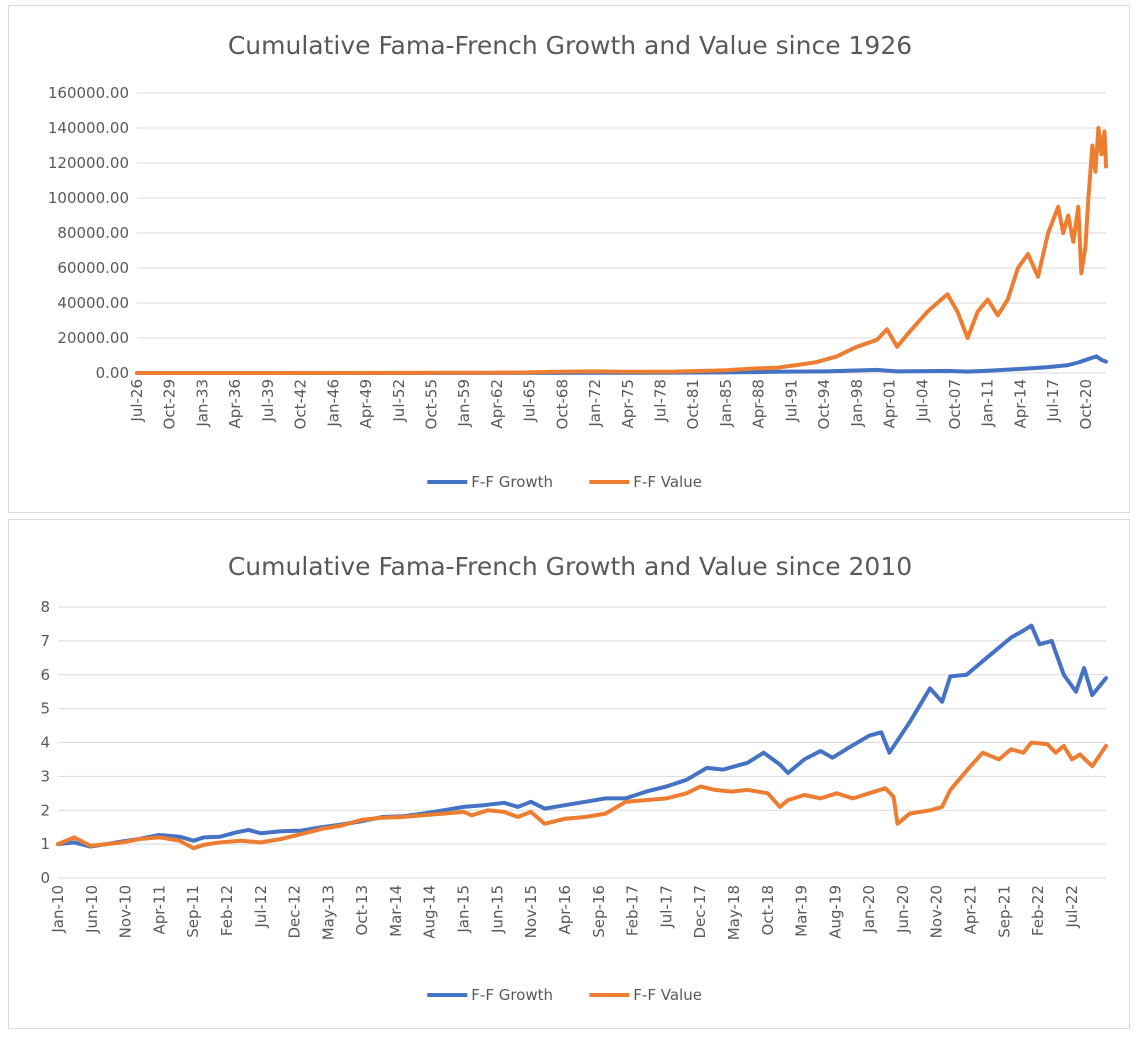 Image resolution: width=1137 pixels, height=1038 pixels. I want to click on x-tick-label: Feb-12, so click(227, 910).